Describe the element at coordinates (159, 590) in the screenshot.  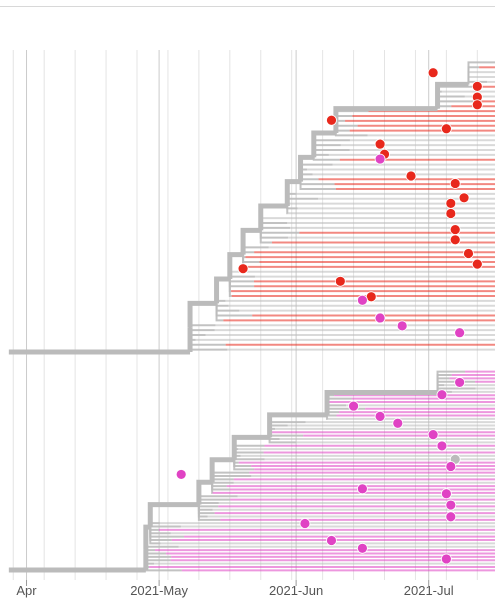
I see `tick-label: 2021-May` at that location.